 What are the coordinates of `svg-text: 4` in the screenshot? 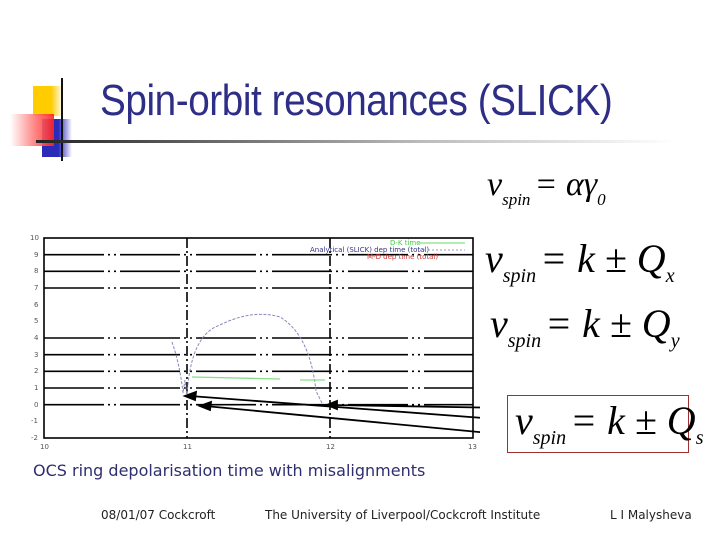 It's located at (36, 338).